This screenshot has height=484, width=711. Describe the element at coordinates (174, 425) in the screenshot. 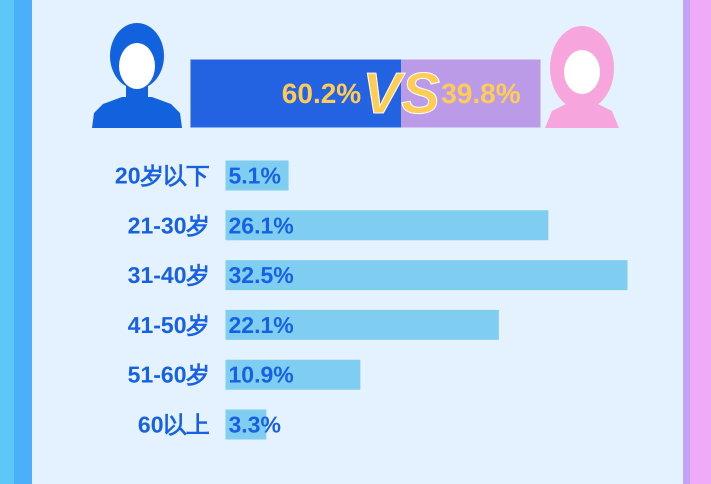

I see `y-tick-label: 60以上` at that location.